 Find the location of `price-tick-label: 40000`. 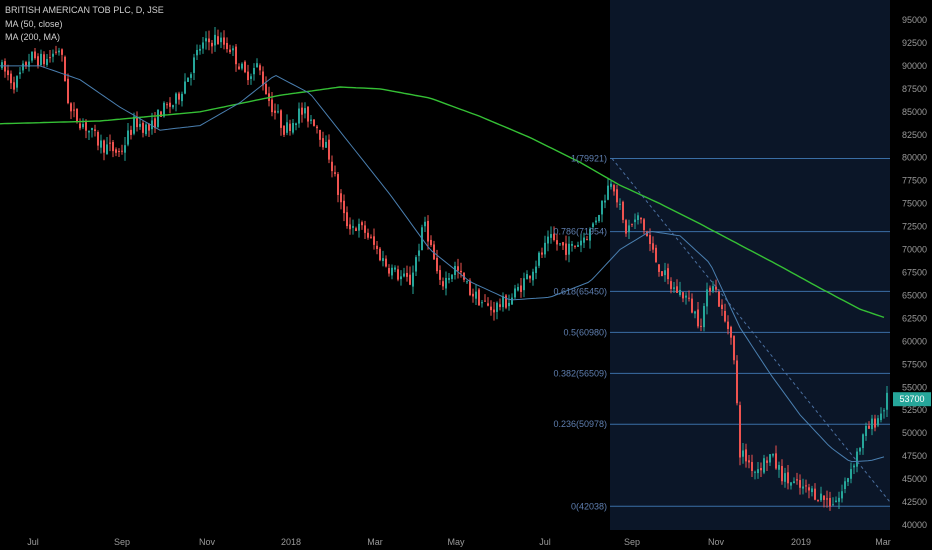

price-tick-label: 40000 is located at coordinates (914, 525).